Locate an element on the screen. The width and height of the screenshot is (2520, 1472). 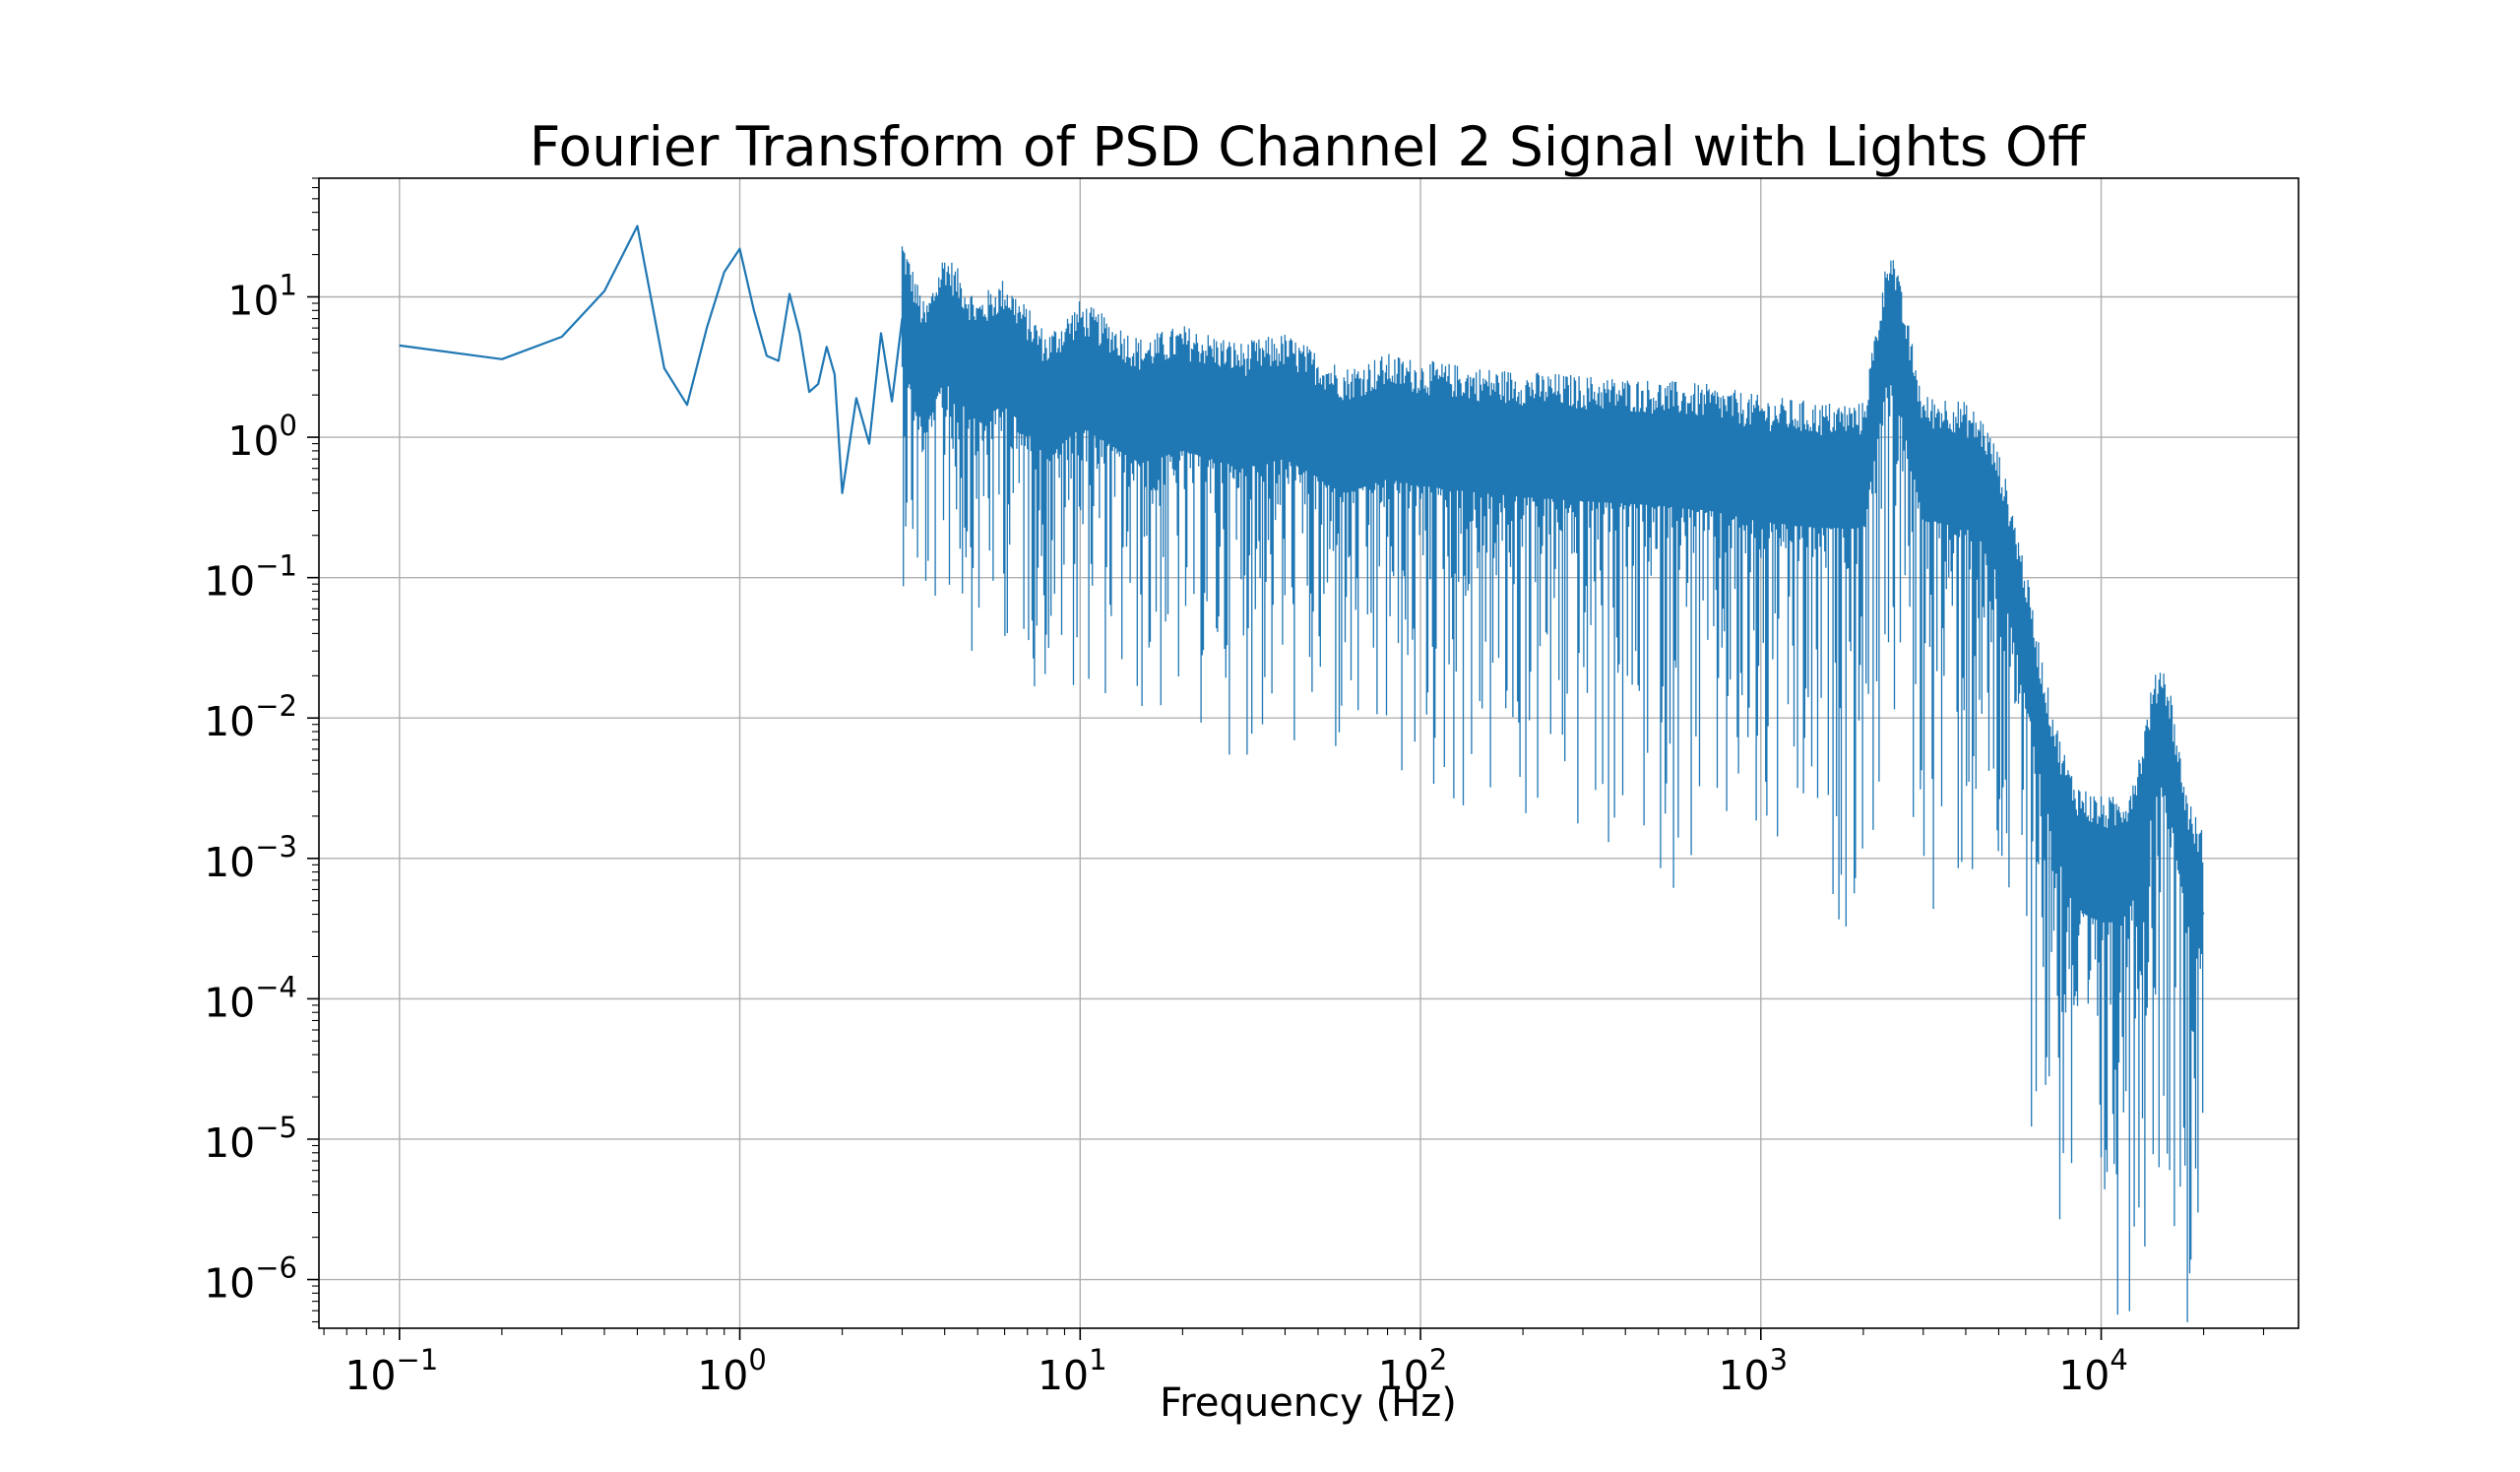
y-tick-exponent: −1 is located at coordinates (276, 566).